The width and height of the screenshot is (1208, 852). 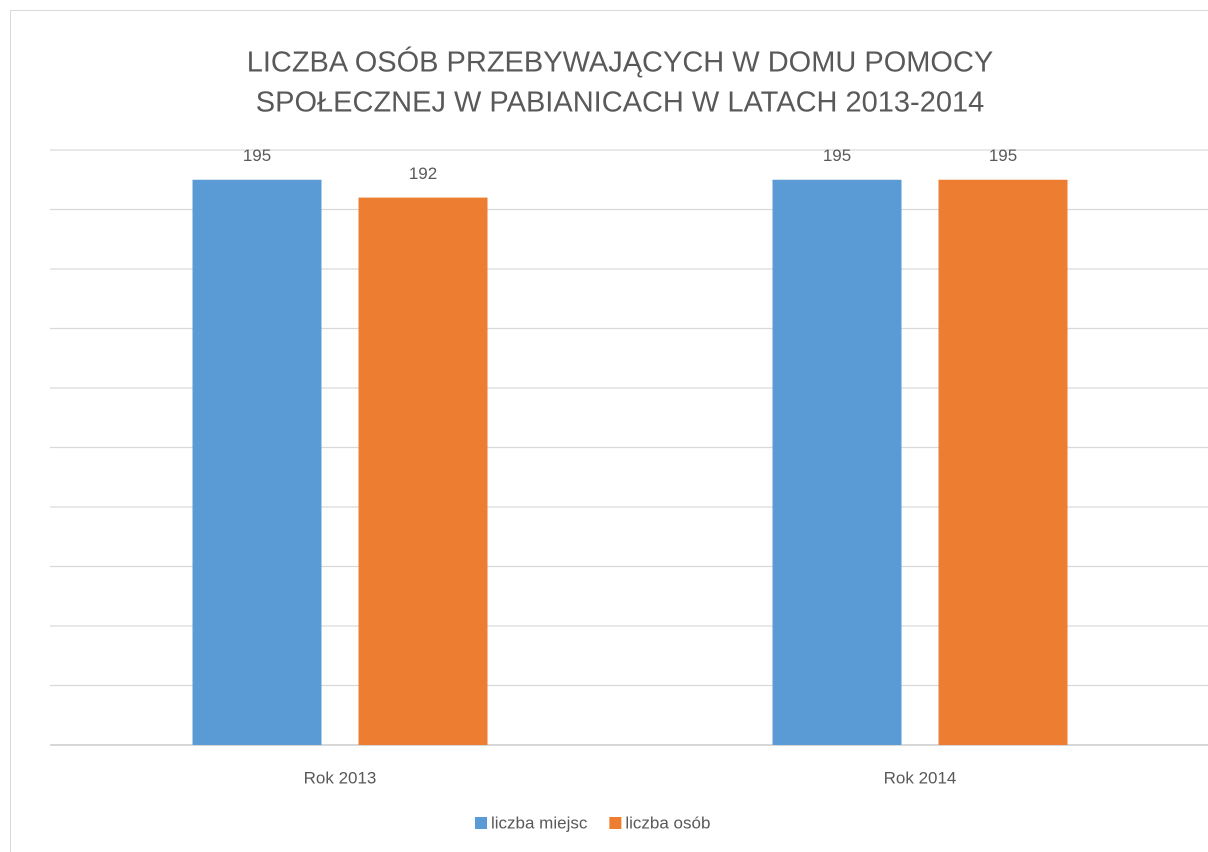 What do you see at coordinates (667, 822) in the screenshot?
I see `legend-label: liczba osób` at bounding box center [667, 822].